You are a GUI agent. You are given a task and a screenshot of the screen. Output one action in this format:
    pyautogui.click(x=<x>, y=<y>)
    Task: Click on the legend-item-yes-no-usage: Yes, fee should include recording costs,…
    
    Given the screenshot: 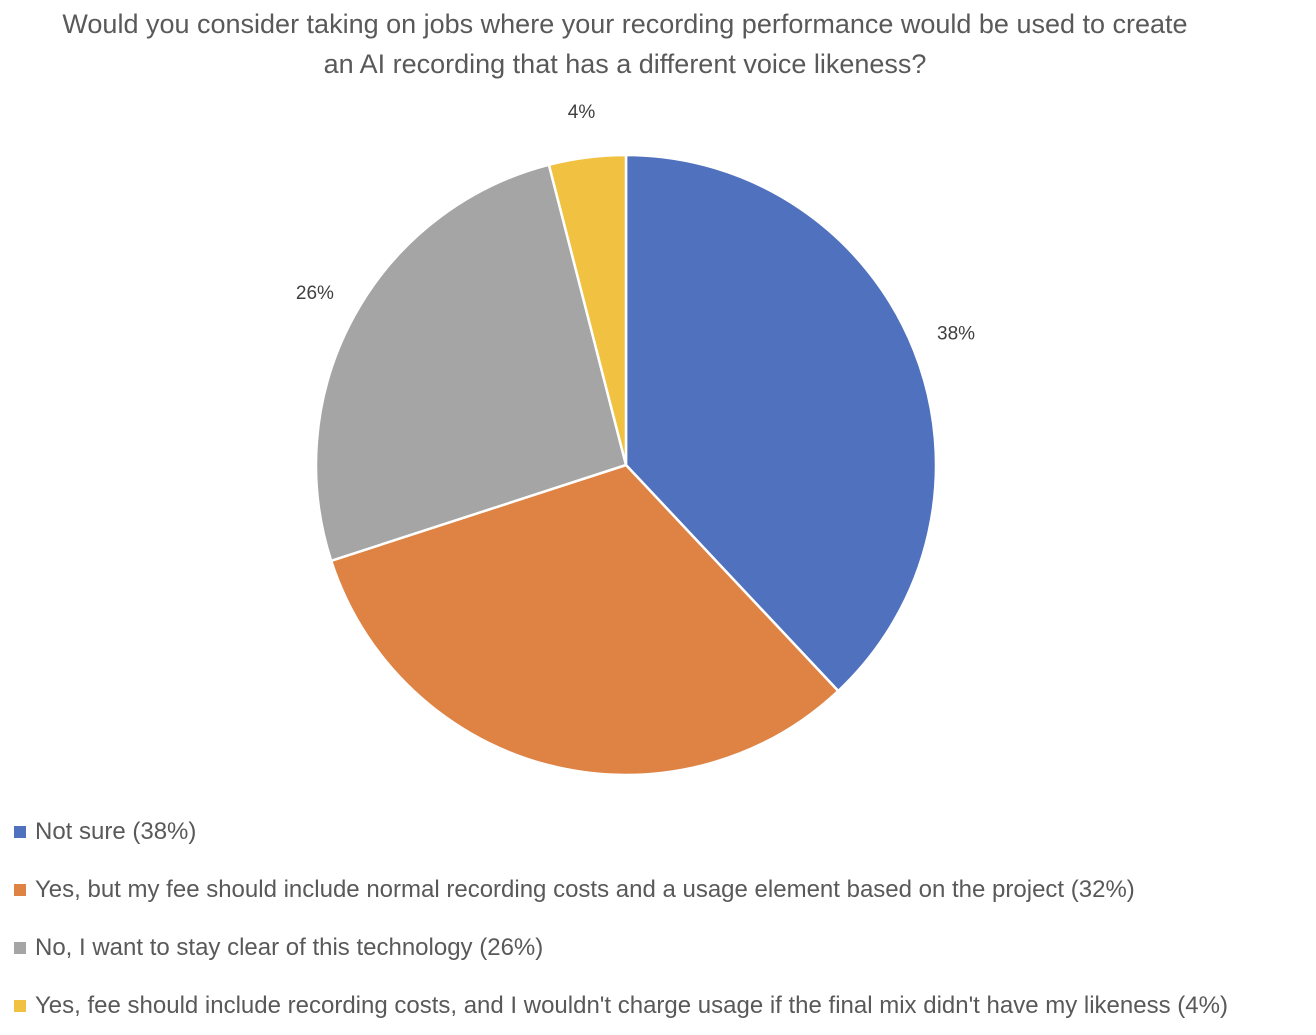 What is the action you would take?
    pyautogui.click(x=664, y=1006)
    